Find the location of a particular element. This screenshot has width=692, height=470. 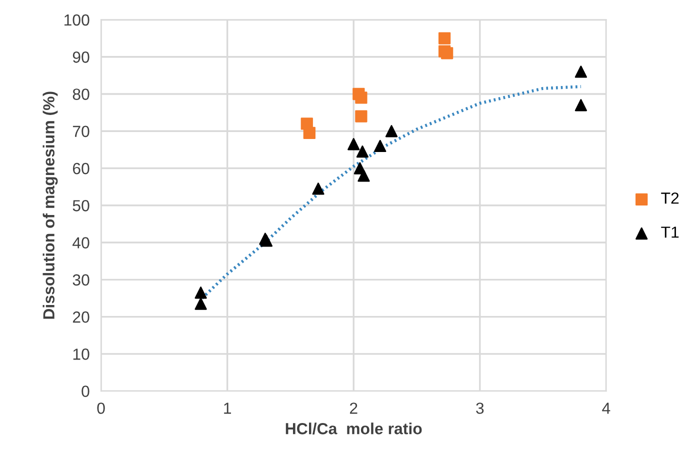

x-tick-label: 0 is located at coordinates (101, 408).